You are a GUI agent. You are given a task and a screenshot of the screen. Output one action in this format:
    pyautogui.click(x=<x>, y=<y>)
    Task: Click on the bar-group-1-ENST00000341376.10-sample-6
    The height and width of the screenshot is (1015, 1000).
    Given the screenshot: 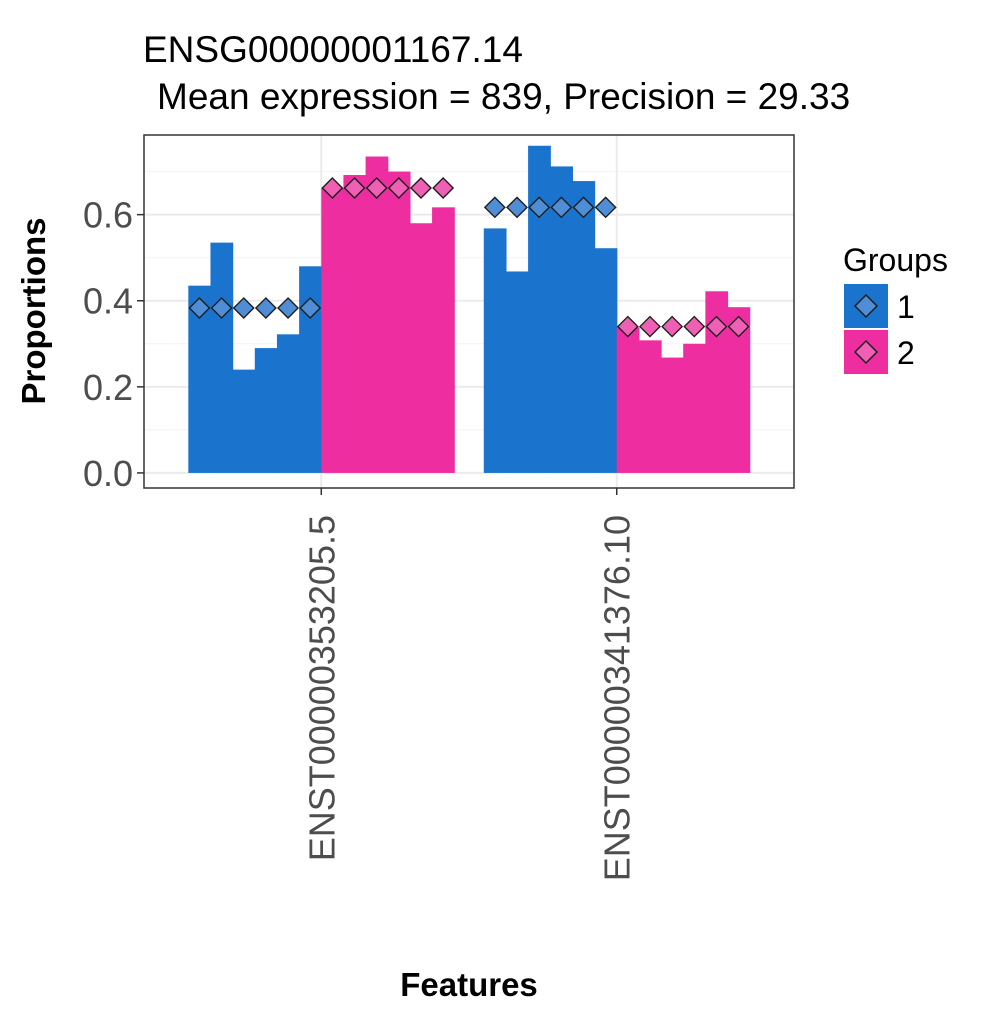 What is the action you would take?
    pyautogui.click(x=606, y=360)
    